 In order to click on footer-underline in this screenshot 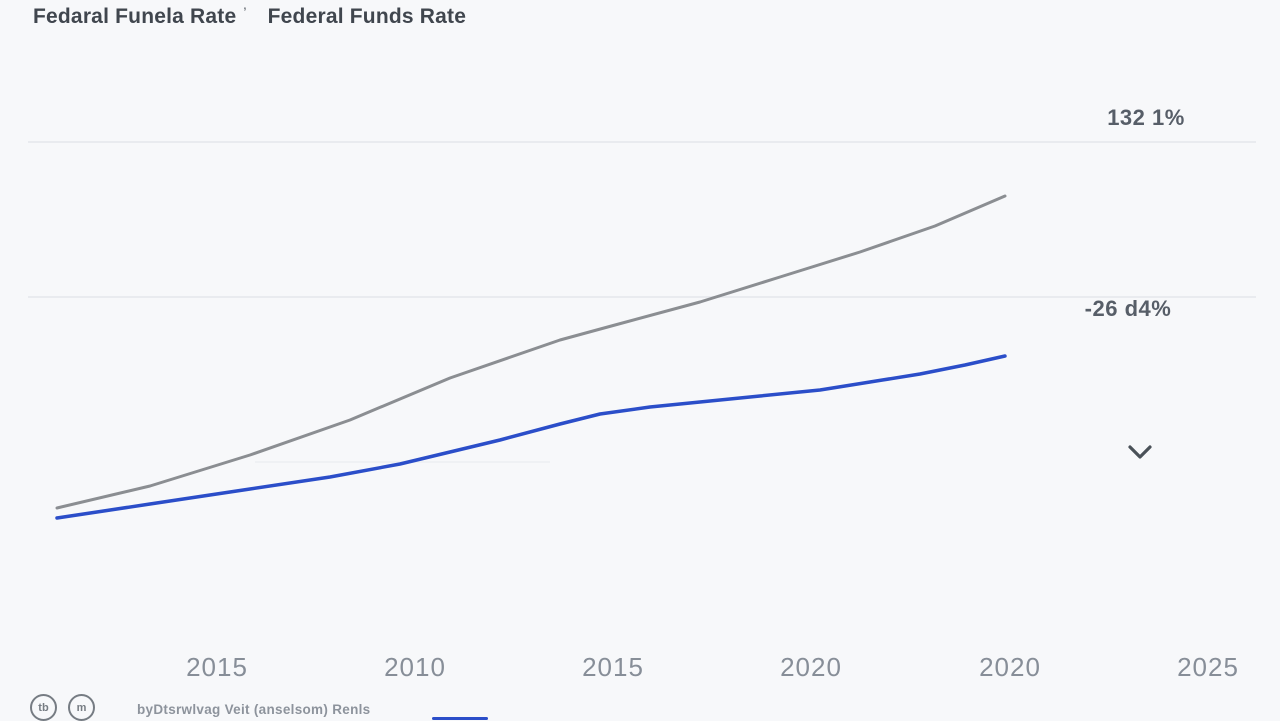, I will do `click(460, 718)`.